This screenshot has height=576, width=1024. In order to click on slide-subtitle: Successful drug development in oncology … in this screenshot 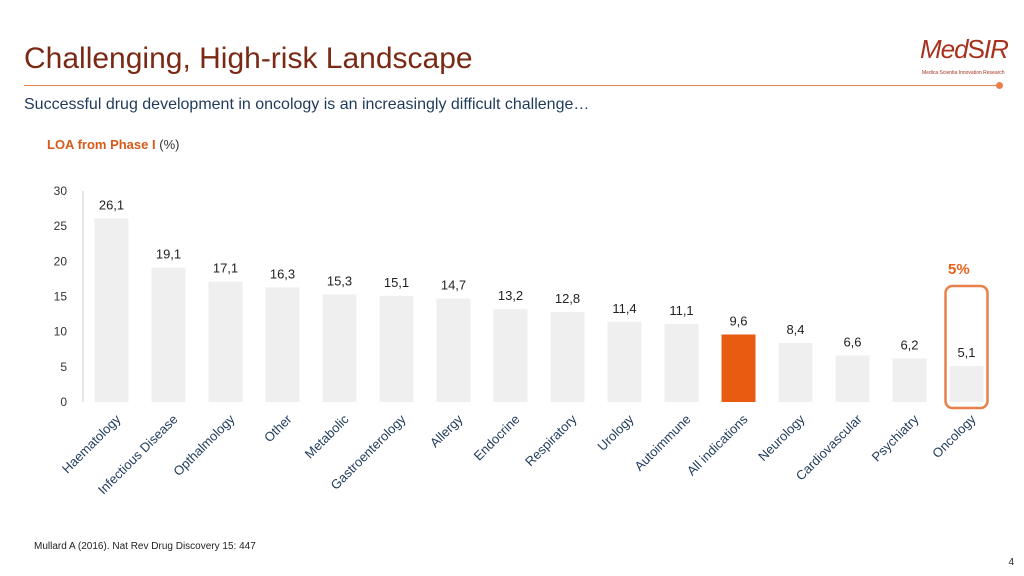, I will do `click(307, 104)`.